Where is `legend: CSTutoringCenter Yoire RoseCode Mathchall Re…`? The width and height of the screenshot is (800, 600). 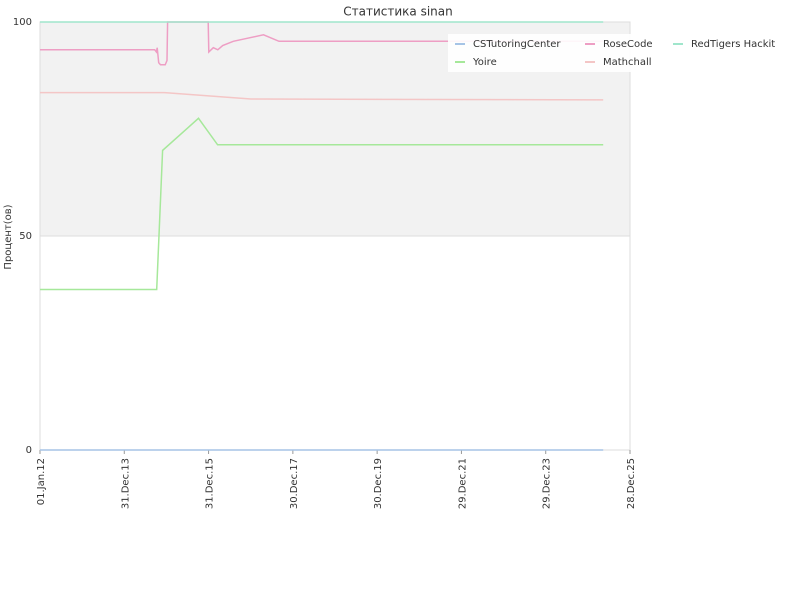
legend: CSTutoringCenter Yoire RoseCode Mathchall Re… is located at coordinates (618, 53).